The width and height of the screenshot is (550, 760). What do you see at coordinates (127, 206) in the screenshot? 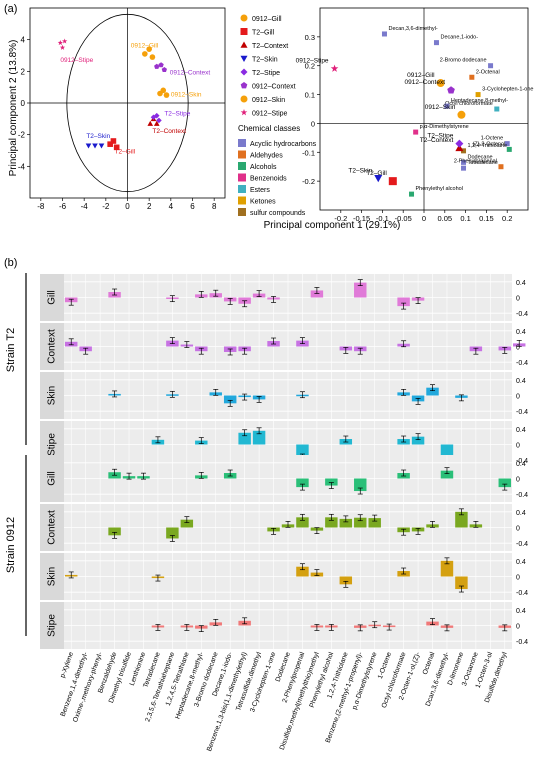
I see `x-tick-label: 0` at bounding box center [127, 206].